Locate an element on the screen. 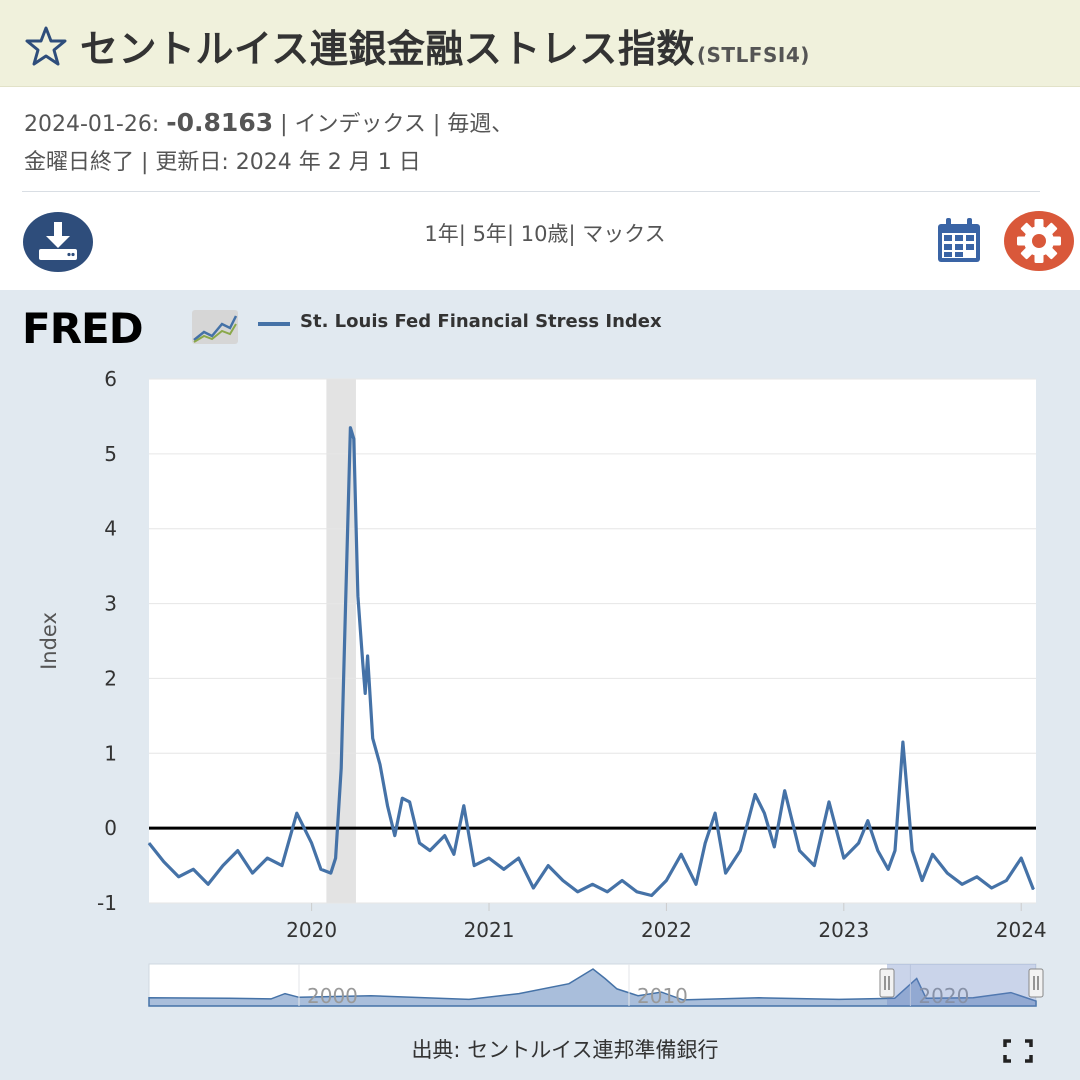 The image size is (1080, 1080). range-links: 1年| 5年| 10歳| マックス is located at coordinates (545, 234).